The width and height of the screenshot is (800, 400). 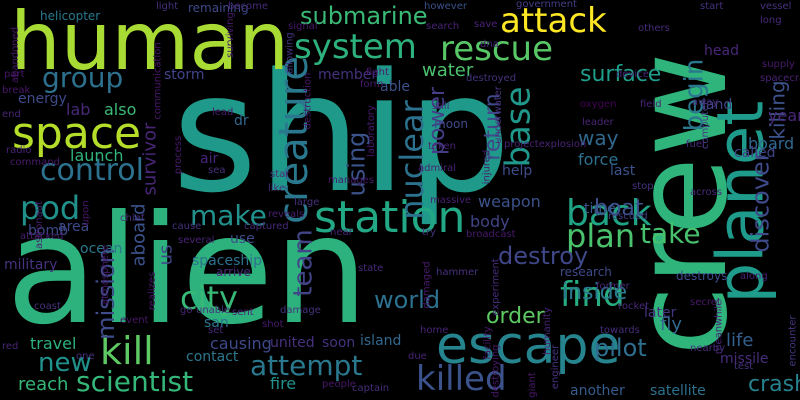 What do you see at coordinates (19, 150) in the screenshot?
I see `word: radio` at bounding box center [19, 150].